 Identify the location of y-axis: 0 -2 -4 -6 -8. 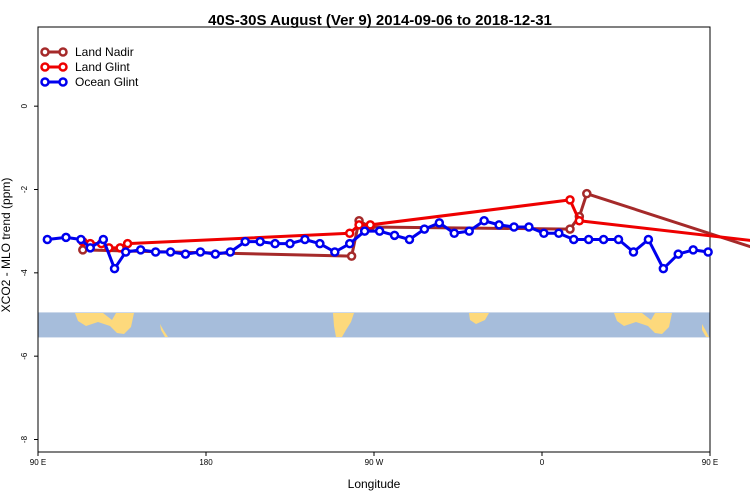
(29, 273).